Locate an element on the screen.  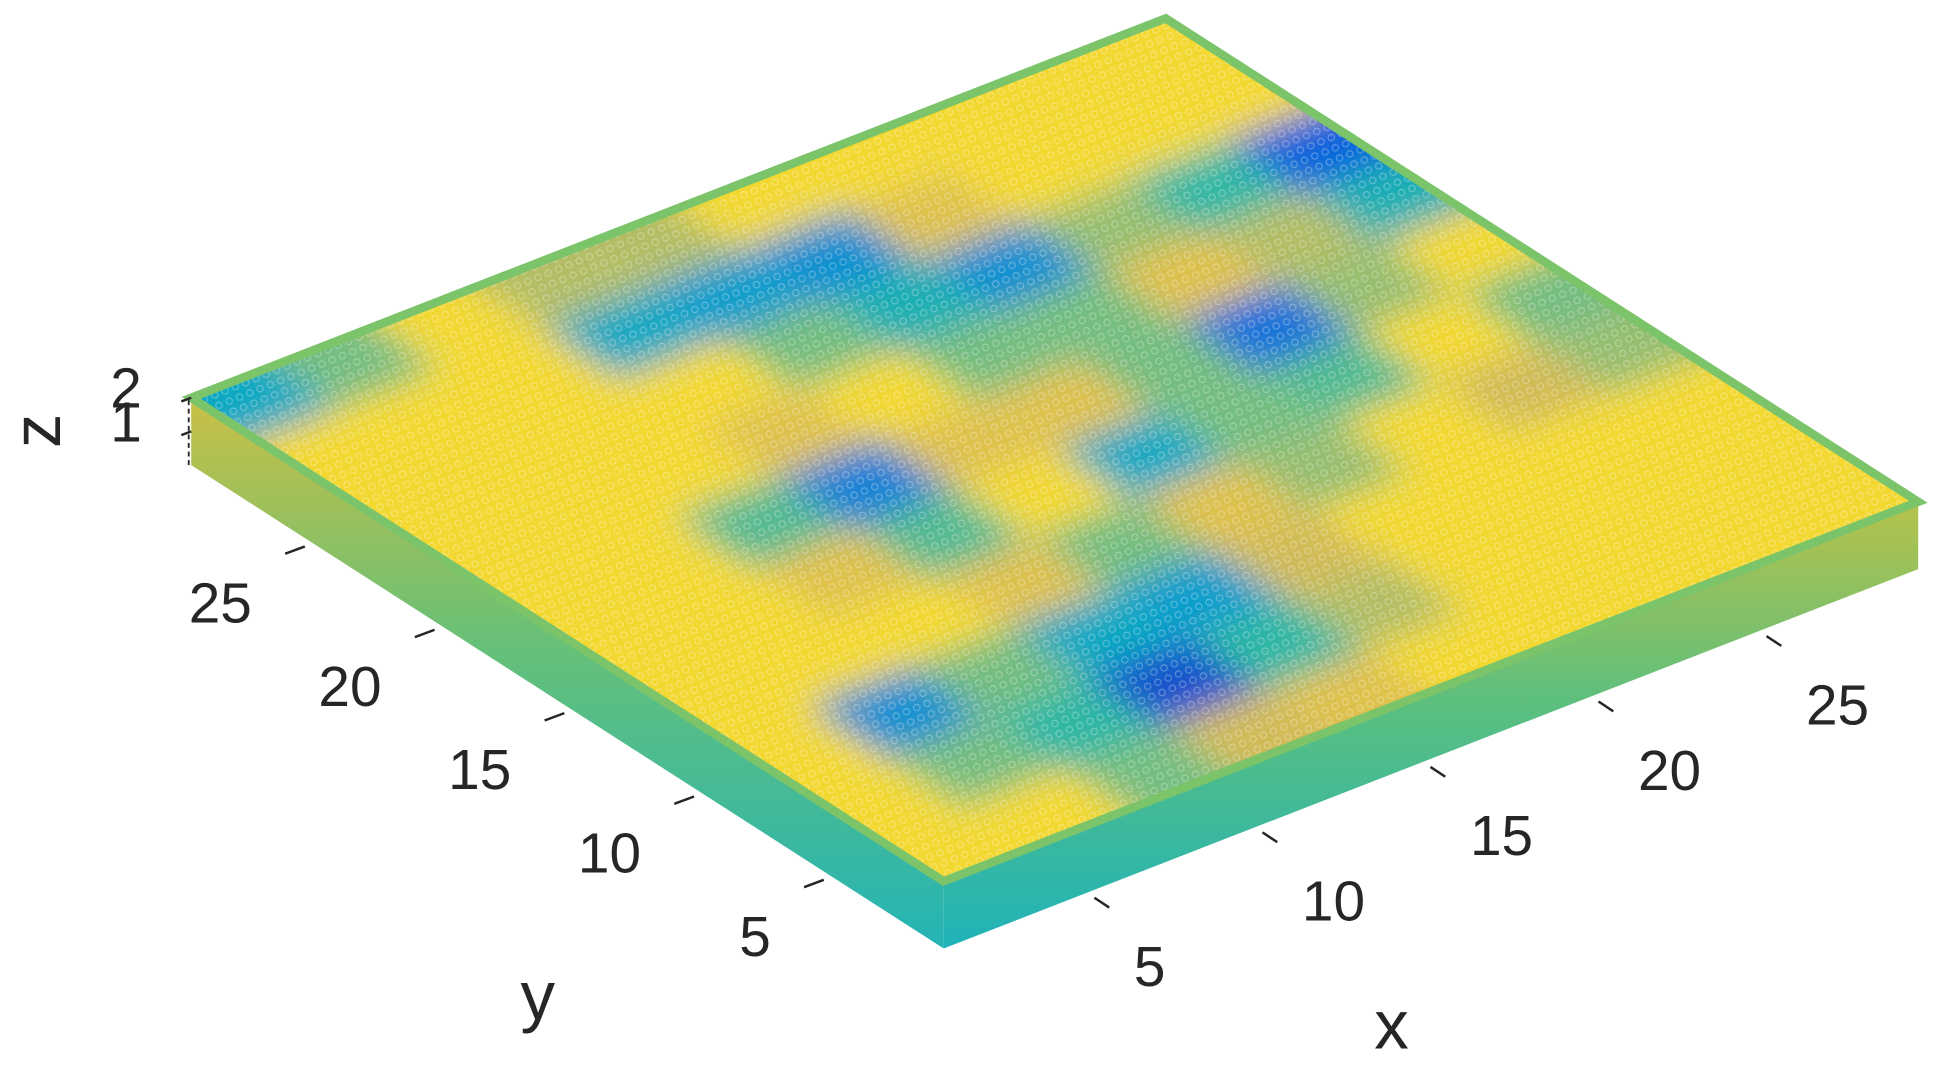
x-axis-label: x is located at coordinates (1391, 1025).